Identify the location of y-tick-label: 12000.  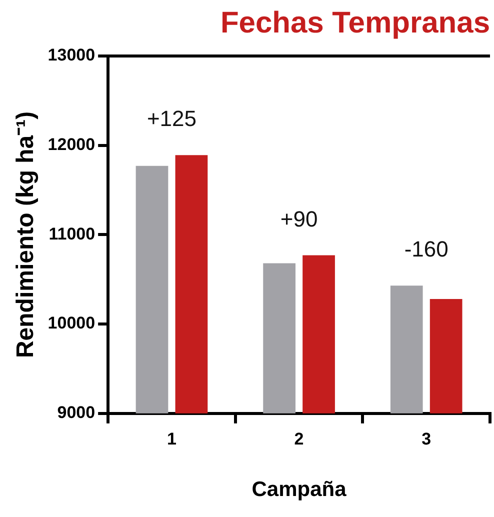
(72, 144).